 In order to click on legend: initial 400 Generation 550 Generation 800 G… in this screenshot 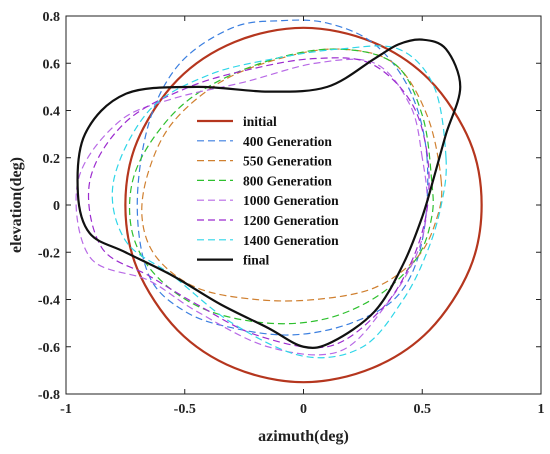, I will do `click(268, 191)`.